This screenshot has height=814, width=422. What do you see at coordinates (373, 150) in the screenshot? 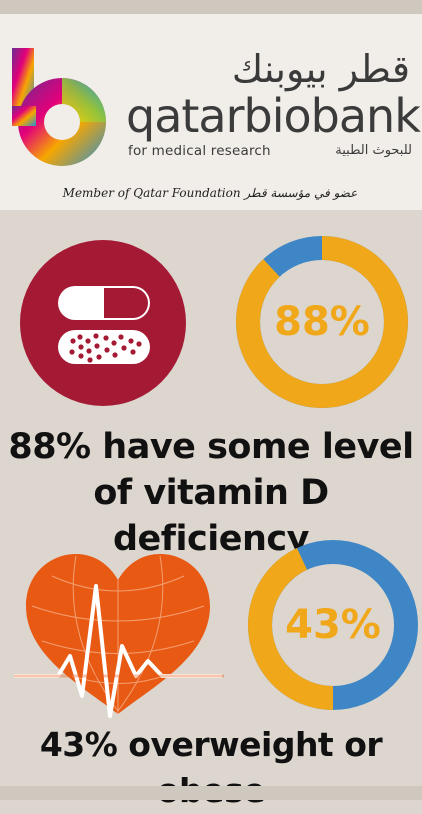
I see `brand-tagline-arabic: للبحوث الطبية` at bounding box center [373, 150].